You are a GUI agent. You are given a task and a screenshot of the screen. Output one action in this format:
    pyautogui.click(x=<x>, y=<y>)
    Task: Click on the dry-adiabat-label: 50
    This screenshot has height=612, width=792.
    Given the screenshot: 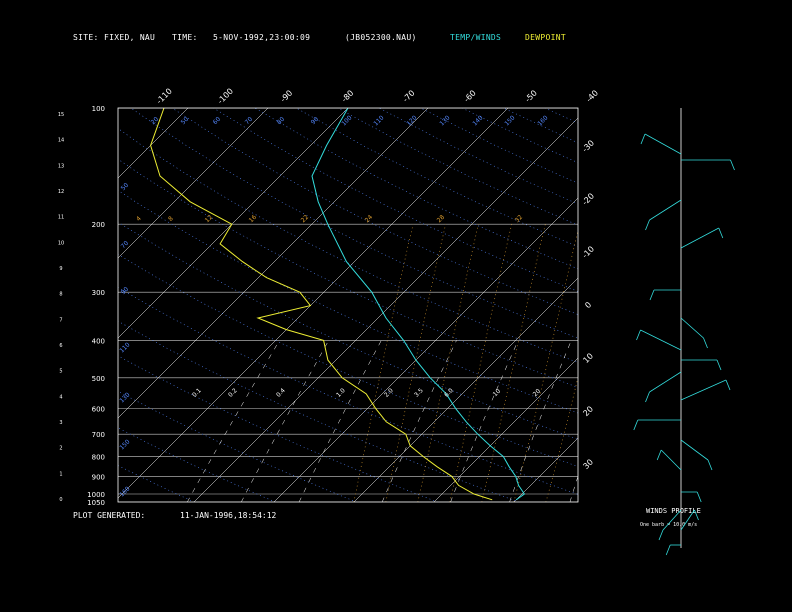 What is the action you would take?
    pyautogui.click(x=125, y=187)
    